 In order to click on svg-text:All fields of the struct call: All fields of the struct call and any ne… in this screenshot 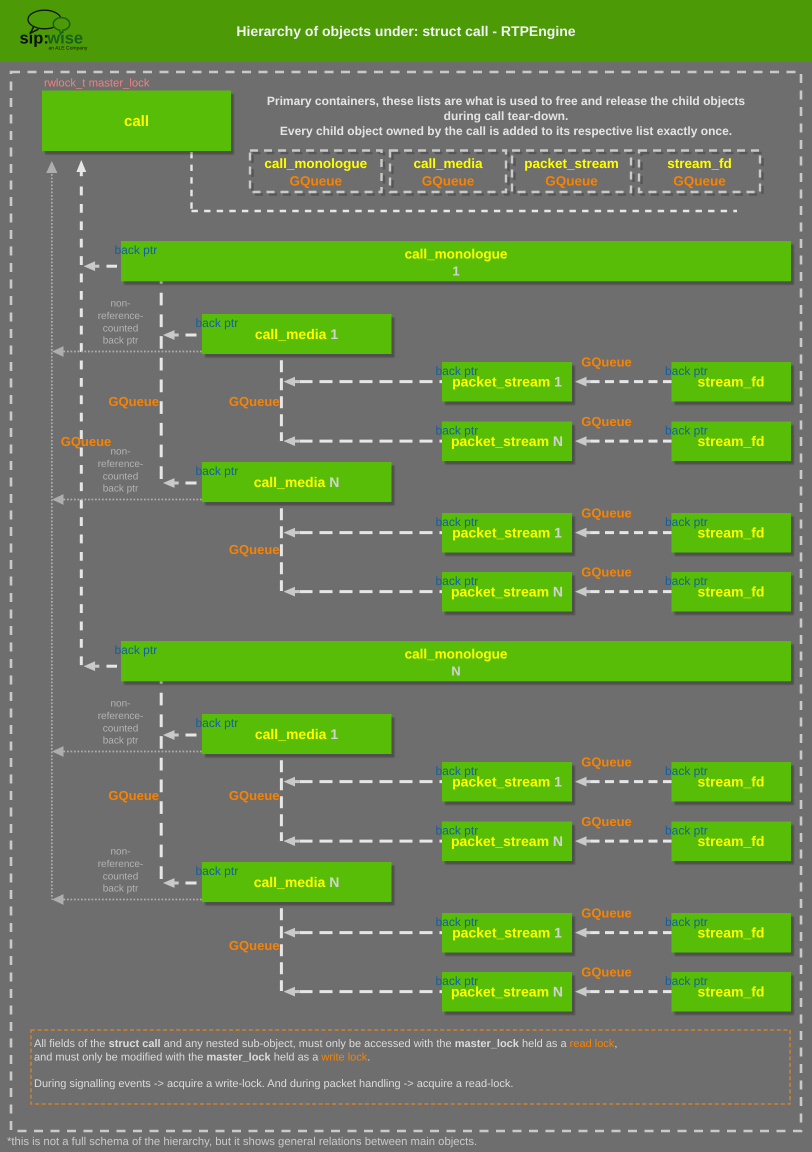, I will do `click(325, 1044)`.